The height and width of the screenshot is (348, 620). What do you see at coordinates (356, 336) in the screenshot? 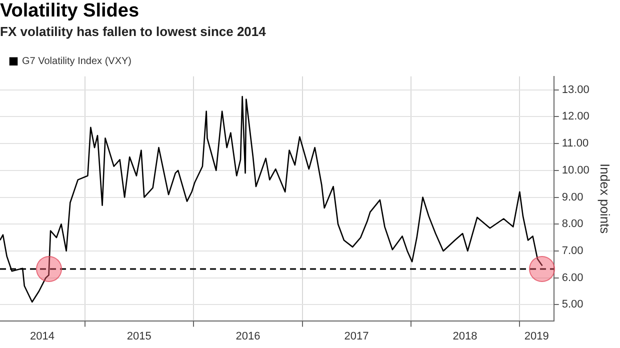
I see `x-tick-label: 2017` at bounding box center [356, 336].